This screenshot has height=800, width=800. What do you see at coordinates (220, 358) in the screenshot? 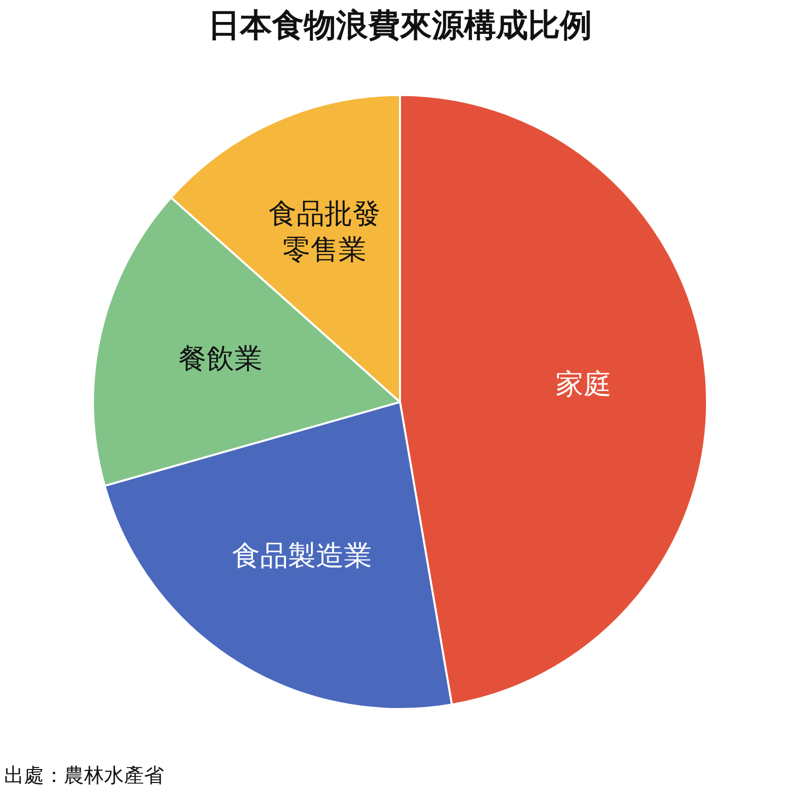
I see `slice-label: 餐飲業` at bounding box center [220, 358].